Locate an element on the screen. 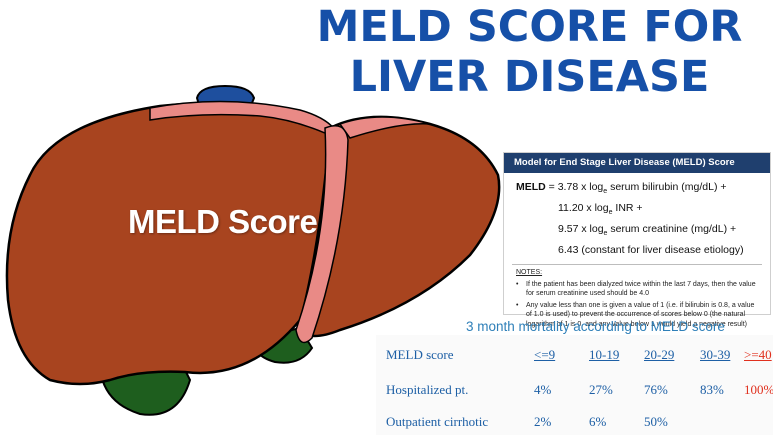 This screenshot has width=773, height=435. header-cell: >=40 is located at coordinates (758, 354).